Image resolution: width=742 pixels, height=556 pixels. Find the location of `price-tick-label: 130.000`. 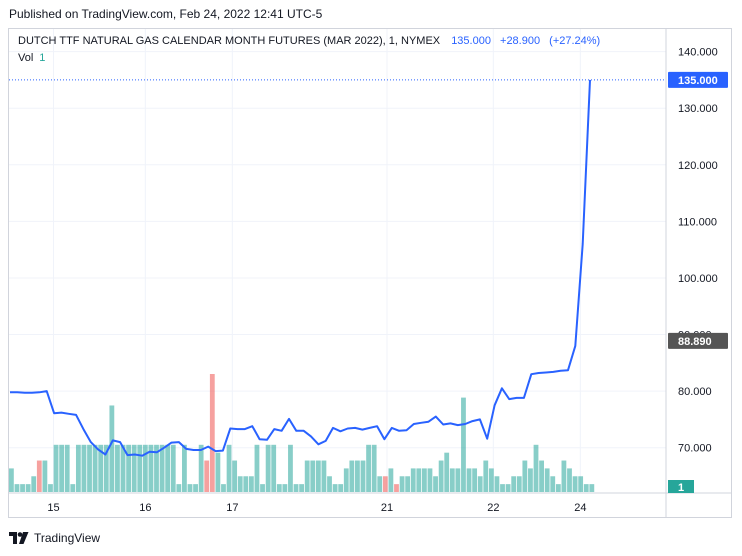

price-tick-label: 130.000 is located at coordinates (698, 109).